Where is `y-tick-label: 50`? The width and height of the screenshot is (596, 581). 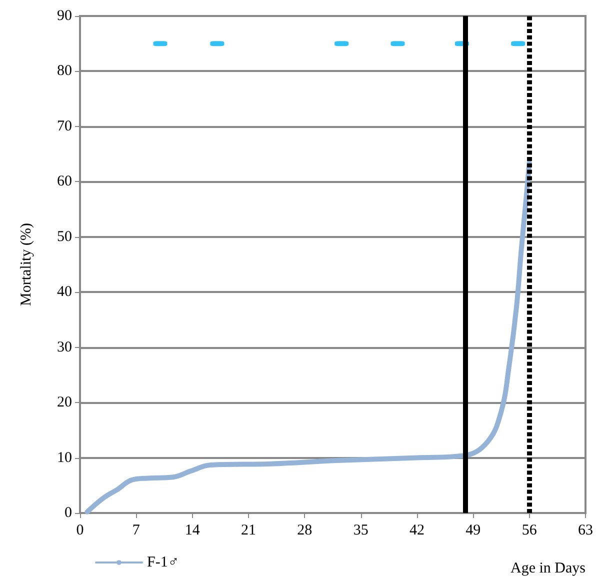 y-tick-label: 50 is located at coordinates (64, 236).